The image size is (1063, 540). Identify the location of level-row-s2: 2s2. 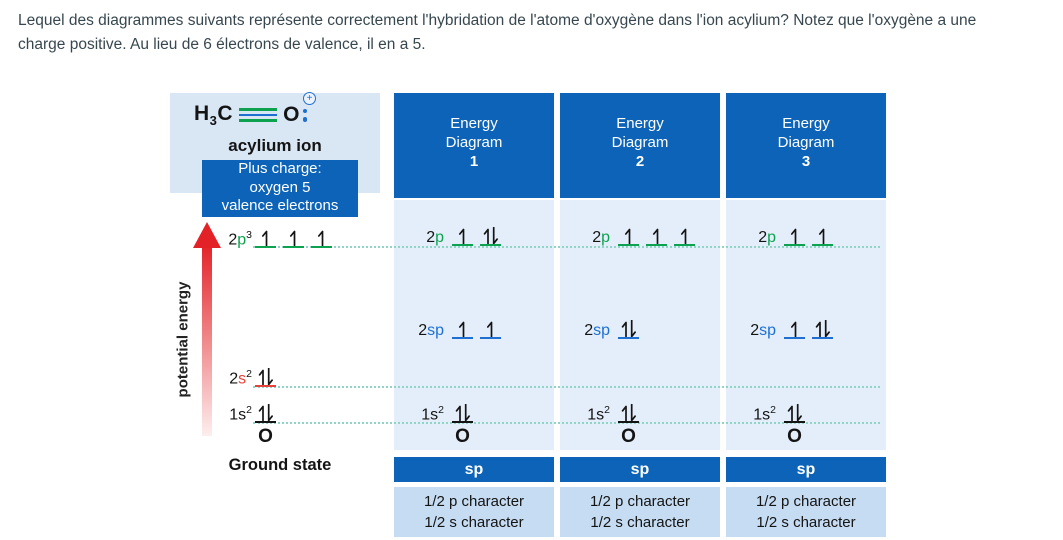
(250, 376).